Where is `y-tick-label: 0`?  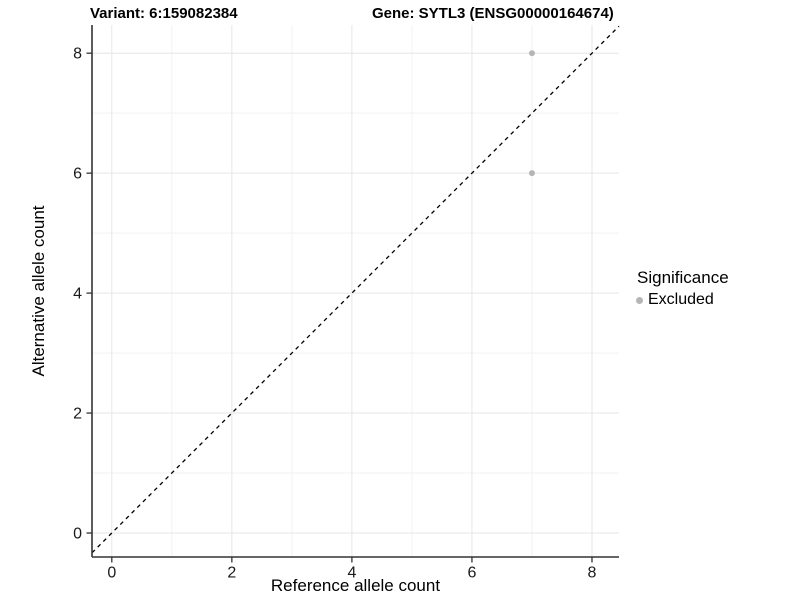
y-tick-label: 0 is located at coordinates (77, 534).